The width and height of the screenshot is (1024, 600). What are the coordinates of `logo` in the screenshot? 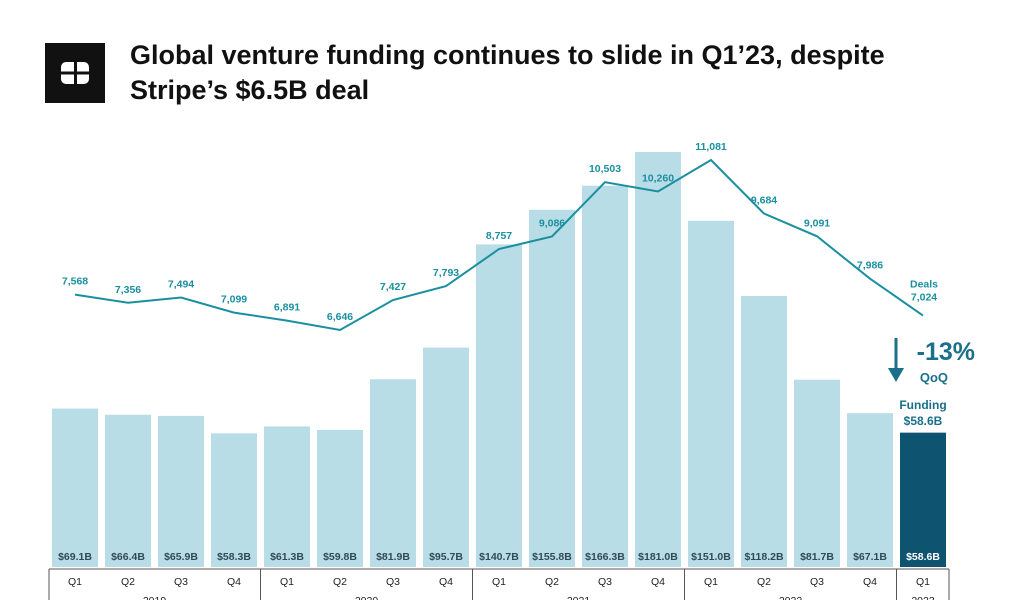 It's located at (75, 73).